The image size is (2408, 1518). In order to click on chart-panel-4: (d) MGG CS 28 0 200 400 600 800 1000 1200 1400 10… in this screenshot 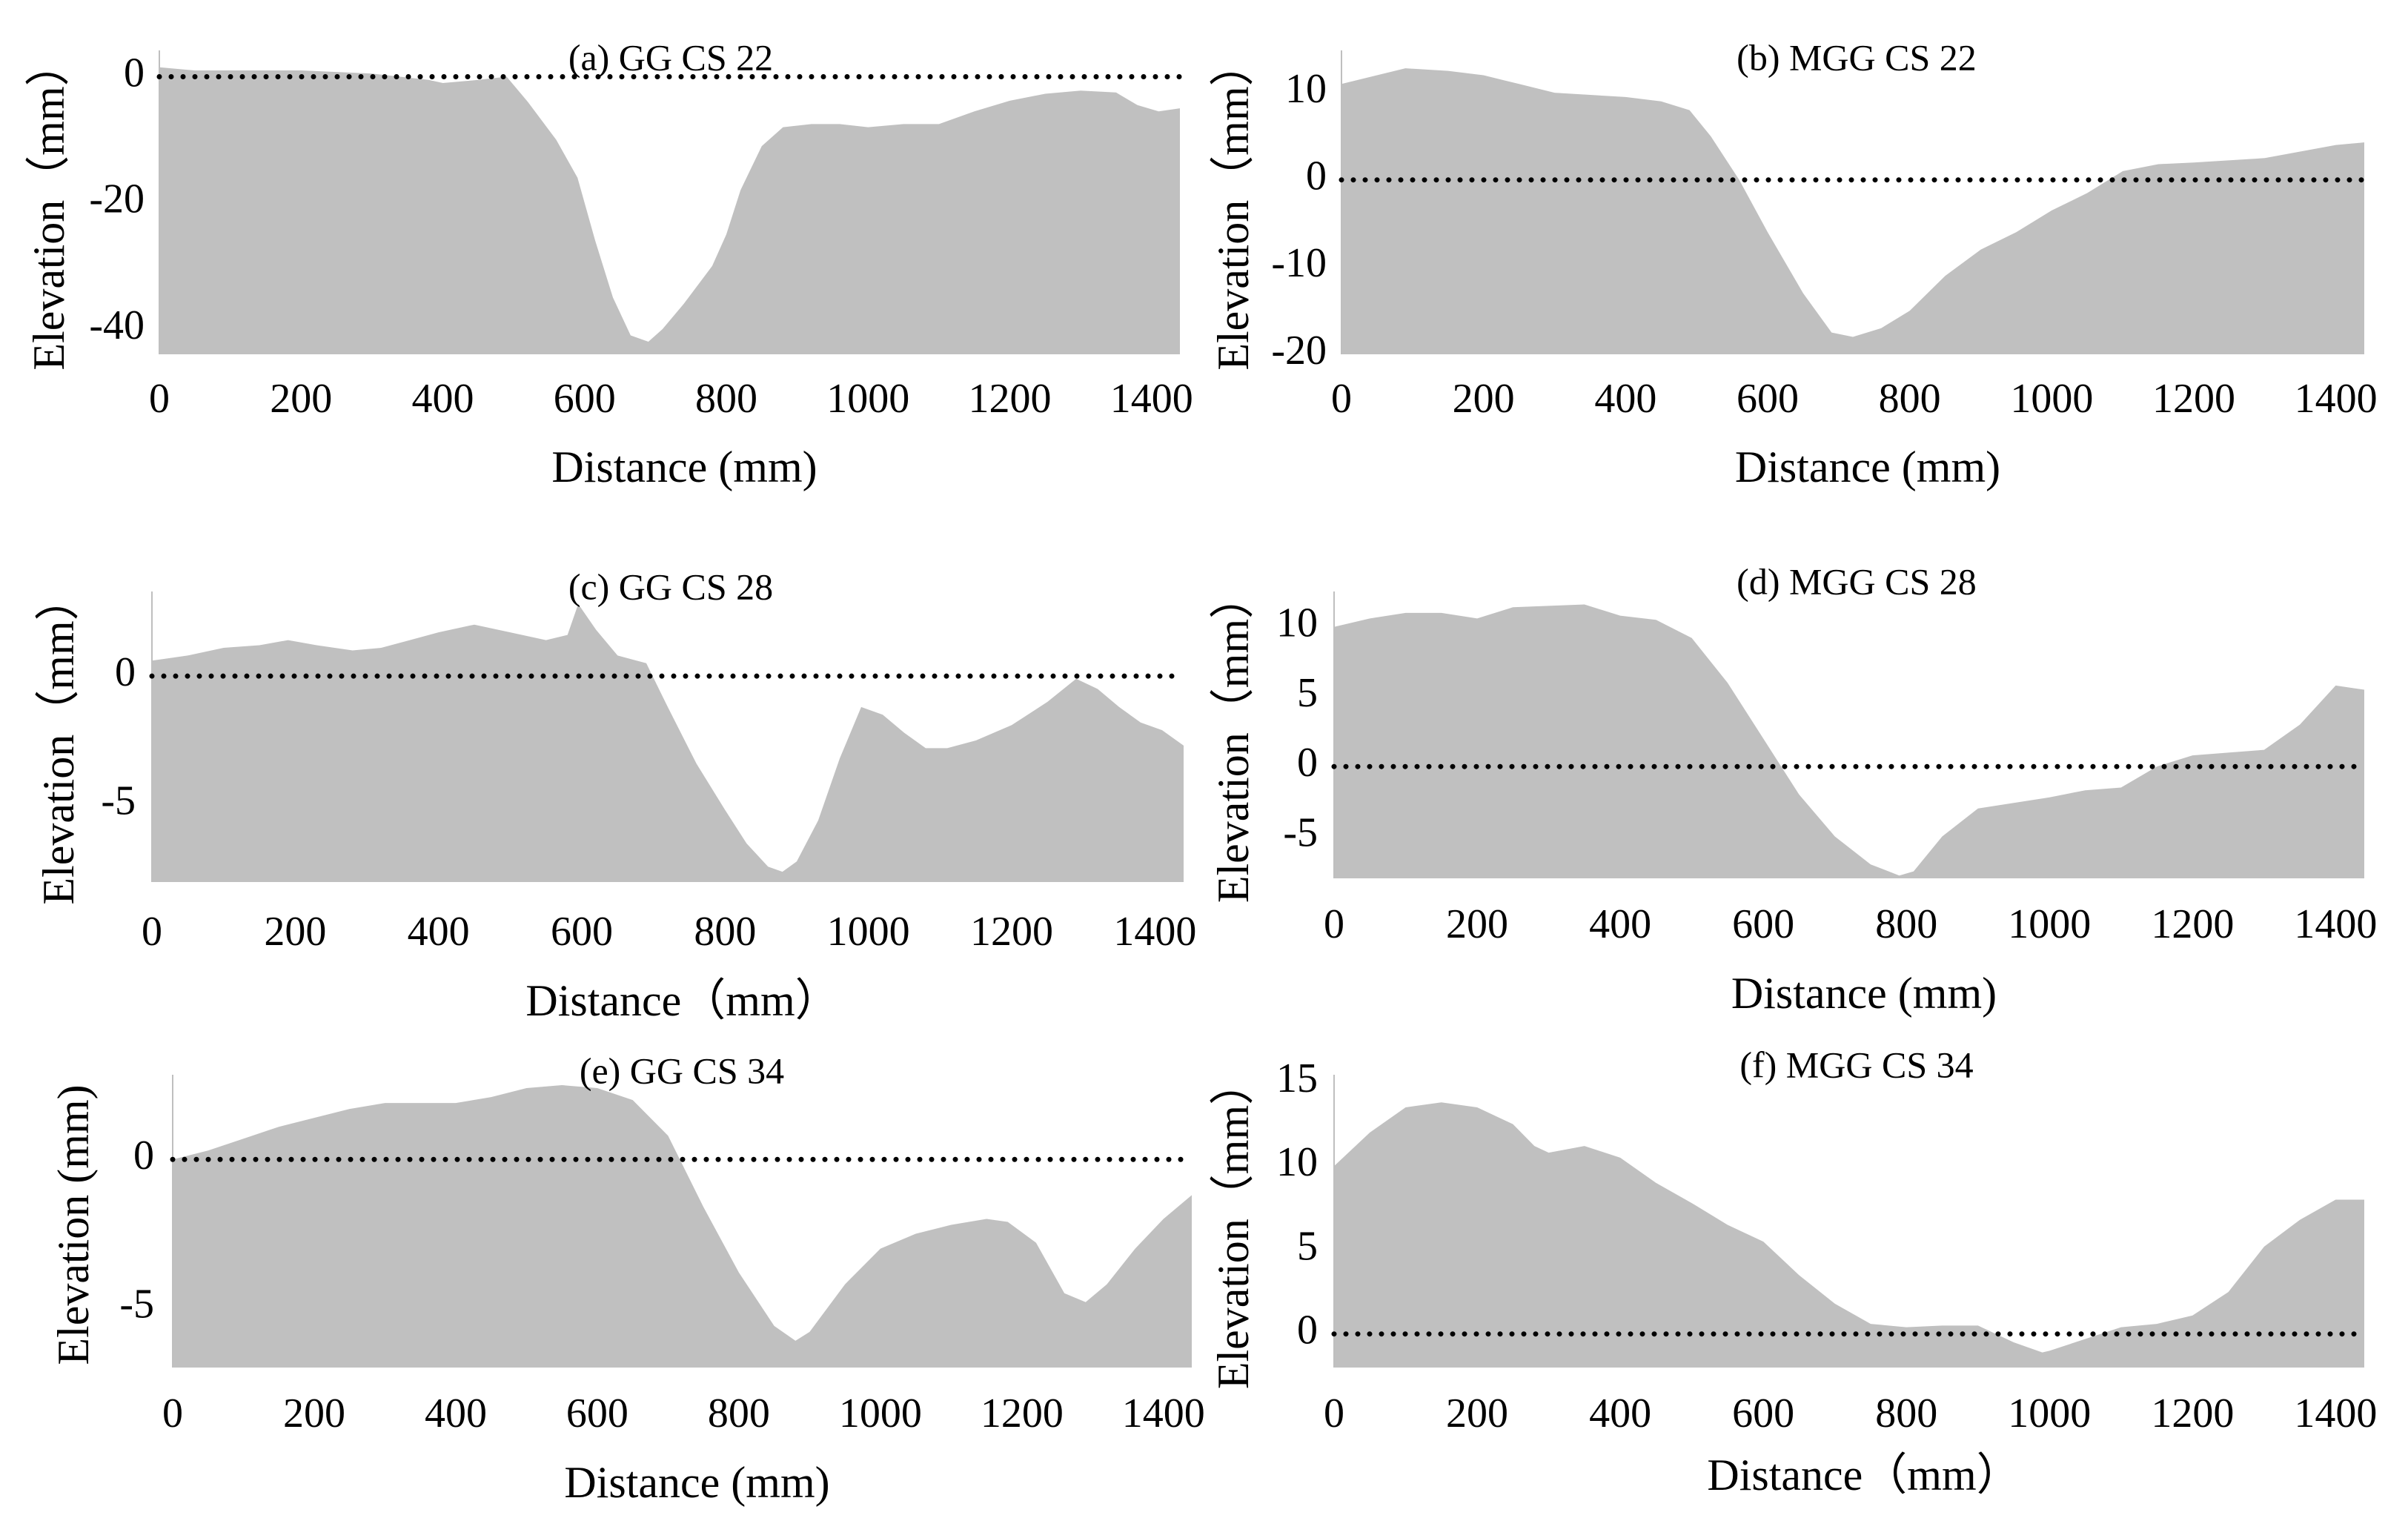, I will do `click(1793, 789)`.